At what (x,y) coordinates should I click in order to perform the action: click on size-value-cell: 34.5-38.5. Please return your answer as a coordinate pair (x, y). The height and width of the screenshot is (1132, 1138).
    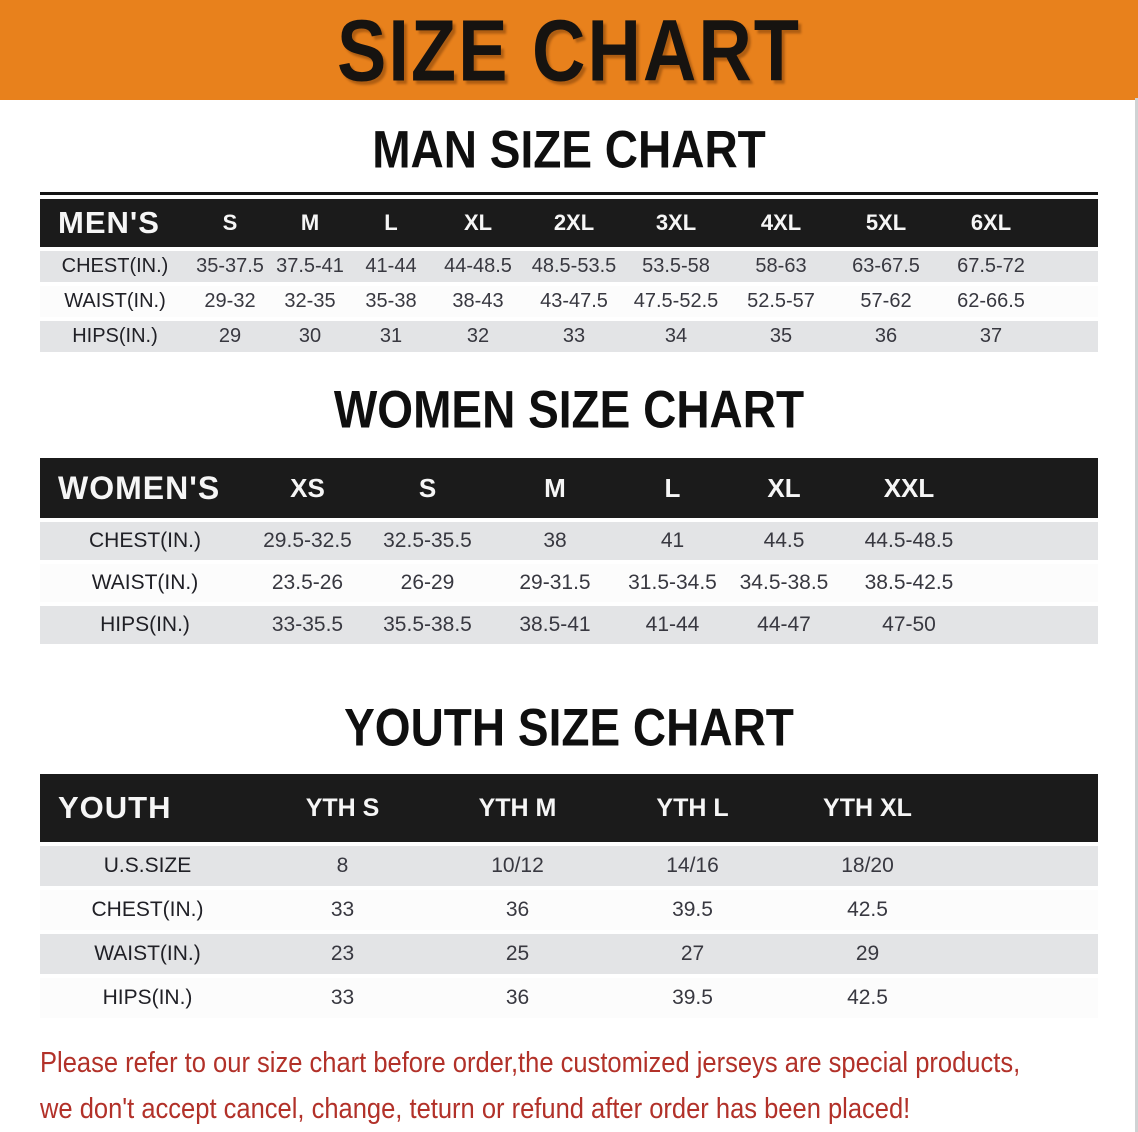
    Looking at the image, I should click on (784, 582).